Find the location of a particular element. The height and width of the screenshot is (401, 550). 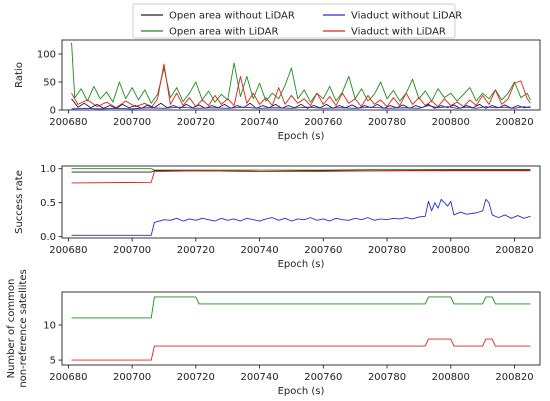

legend-entry: Open area with LiDAR is located at coordinates (209, 32).